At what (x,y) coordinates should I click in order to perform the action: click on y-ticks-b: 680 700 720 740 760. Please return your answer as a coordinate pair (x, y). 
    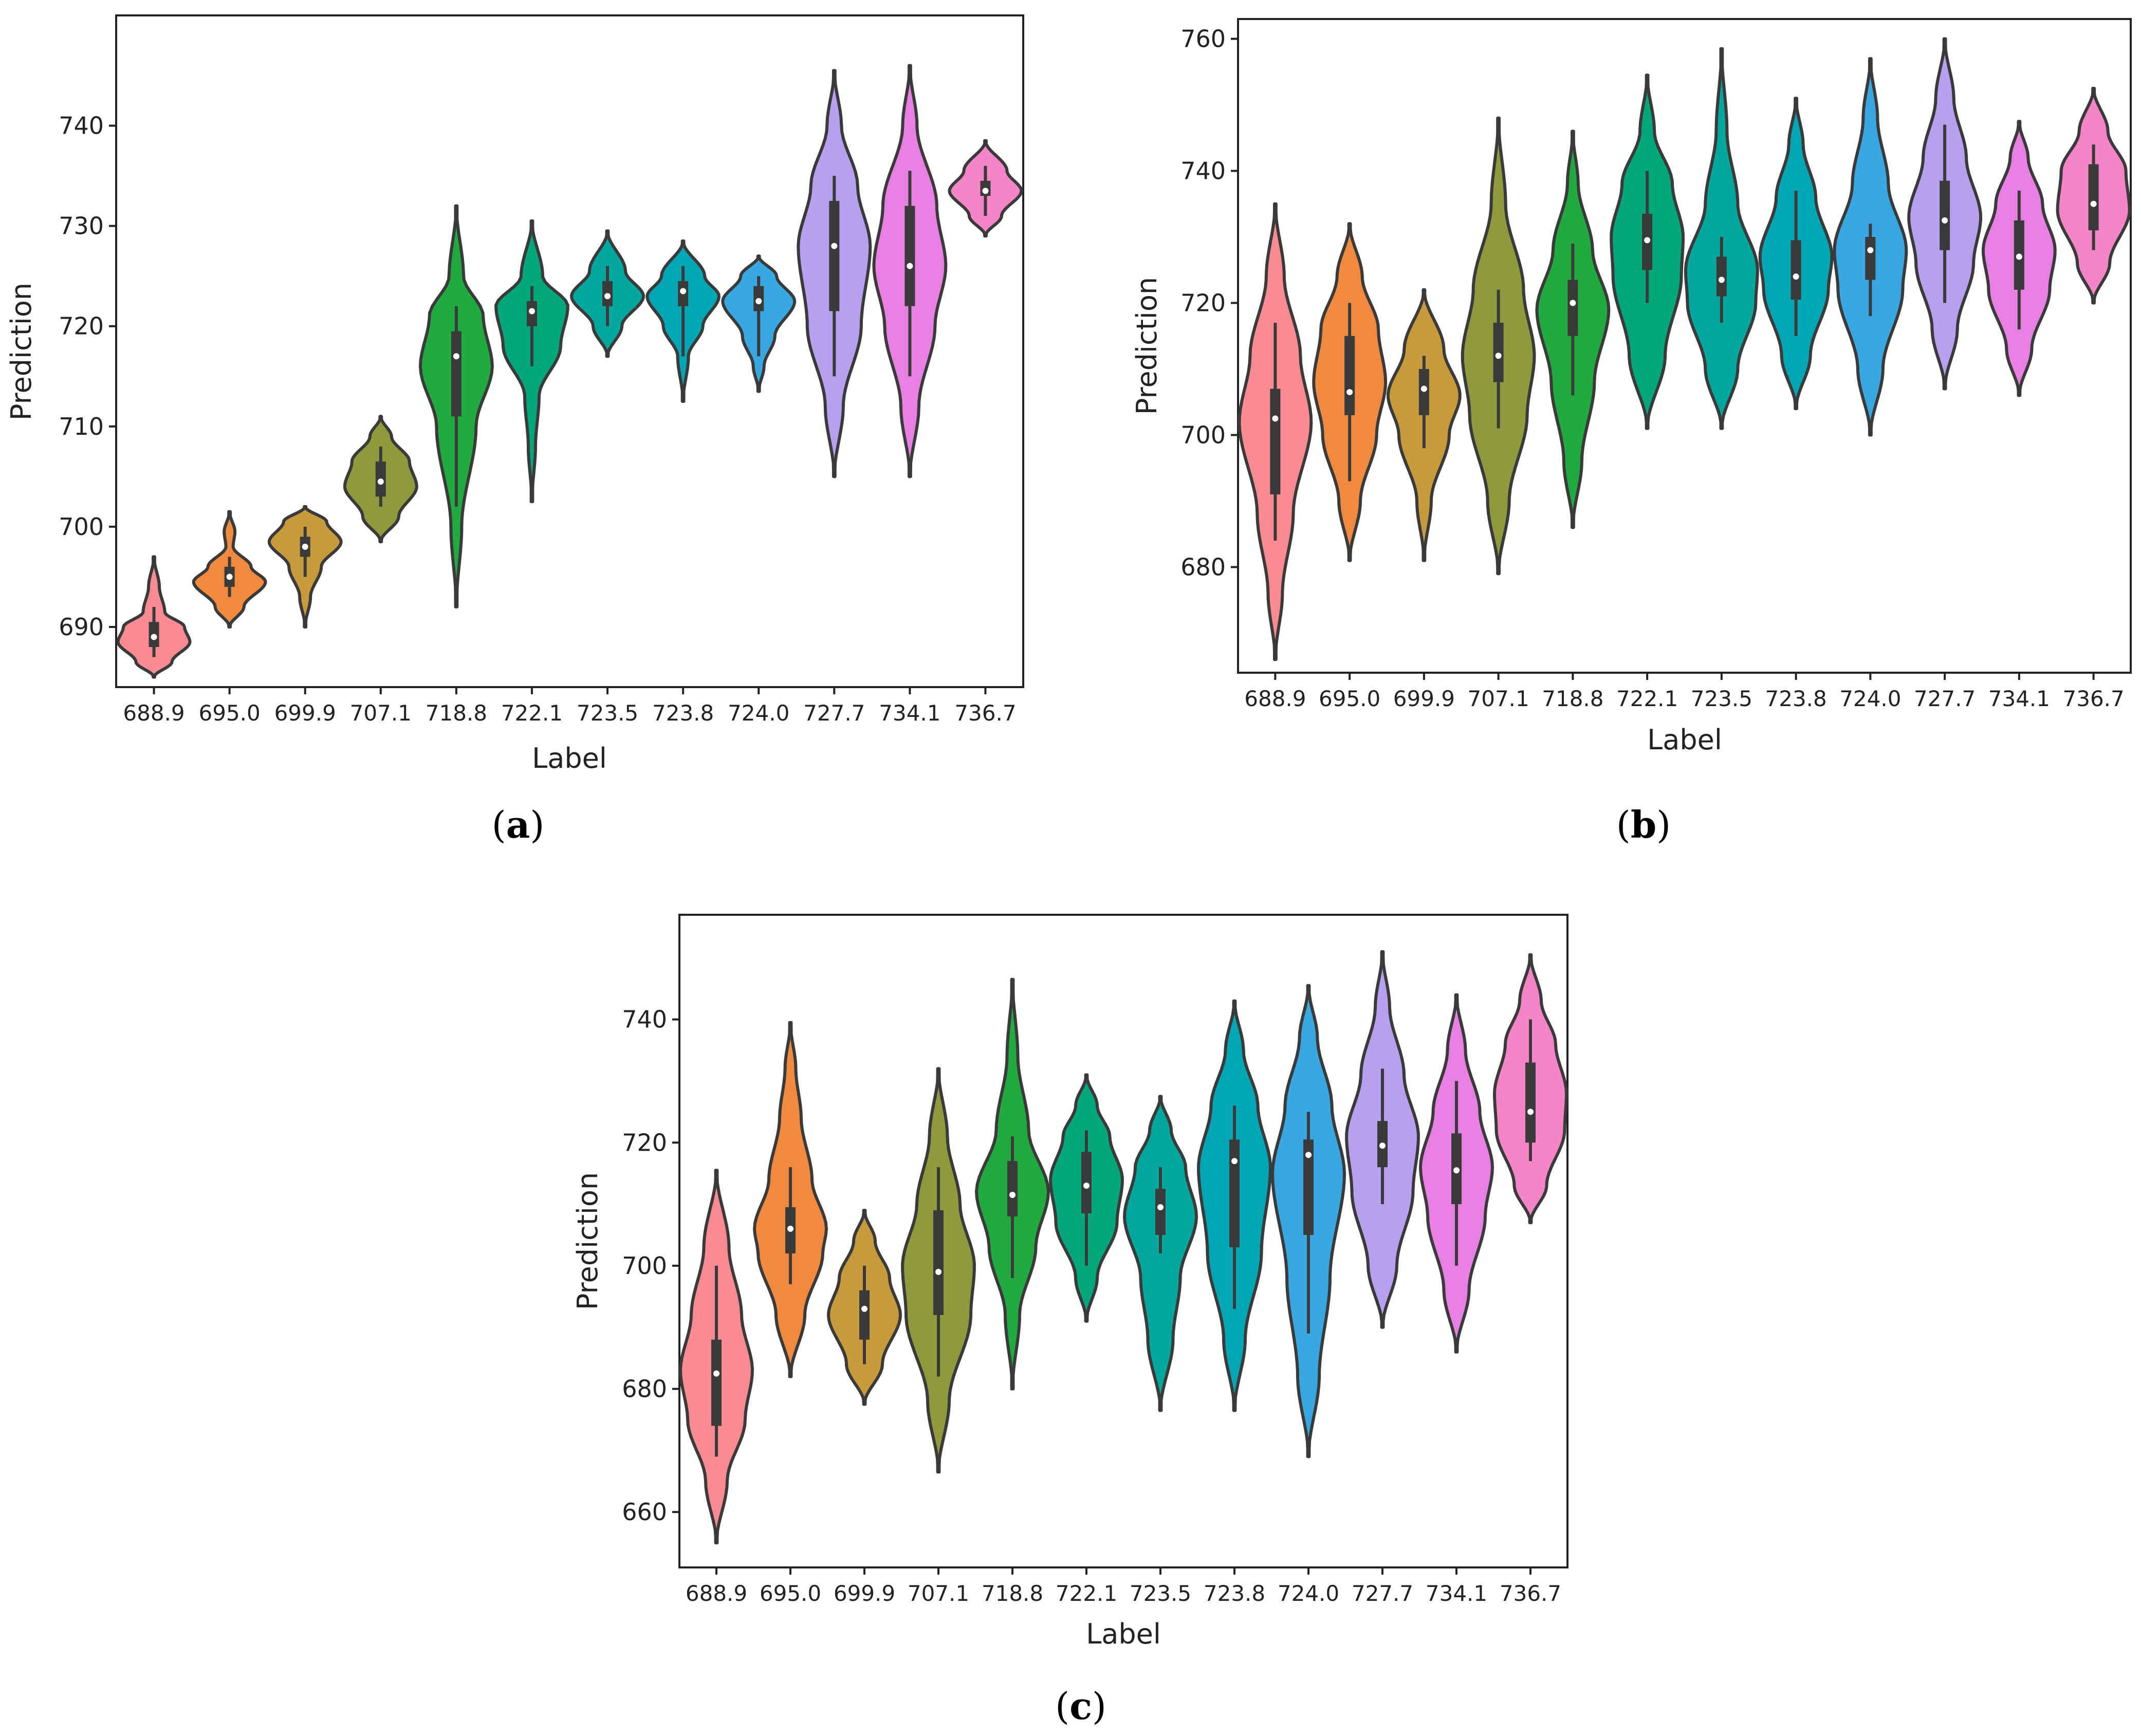
    Looking at the image, I should click on (1209, 303).